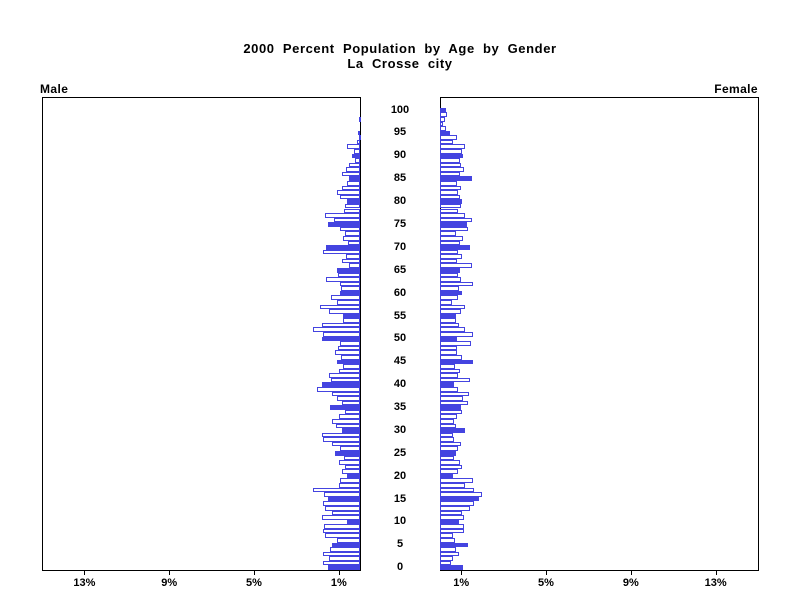 The image size is (800, 600). I want to click on age-tick-label-70: 70, so click(400, 246).